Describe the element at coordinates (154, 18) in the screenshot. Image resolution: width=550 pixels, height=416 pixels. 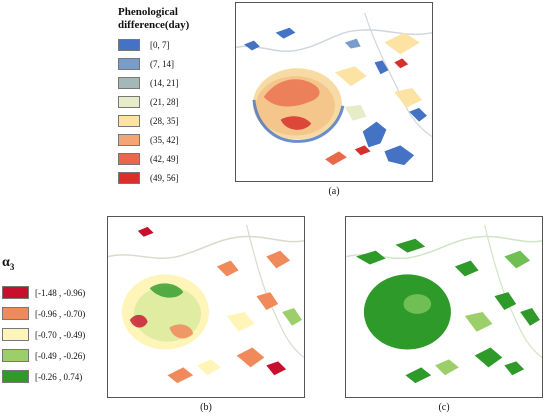
I see `legend-title: Phenological difference(day)` at that location.